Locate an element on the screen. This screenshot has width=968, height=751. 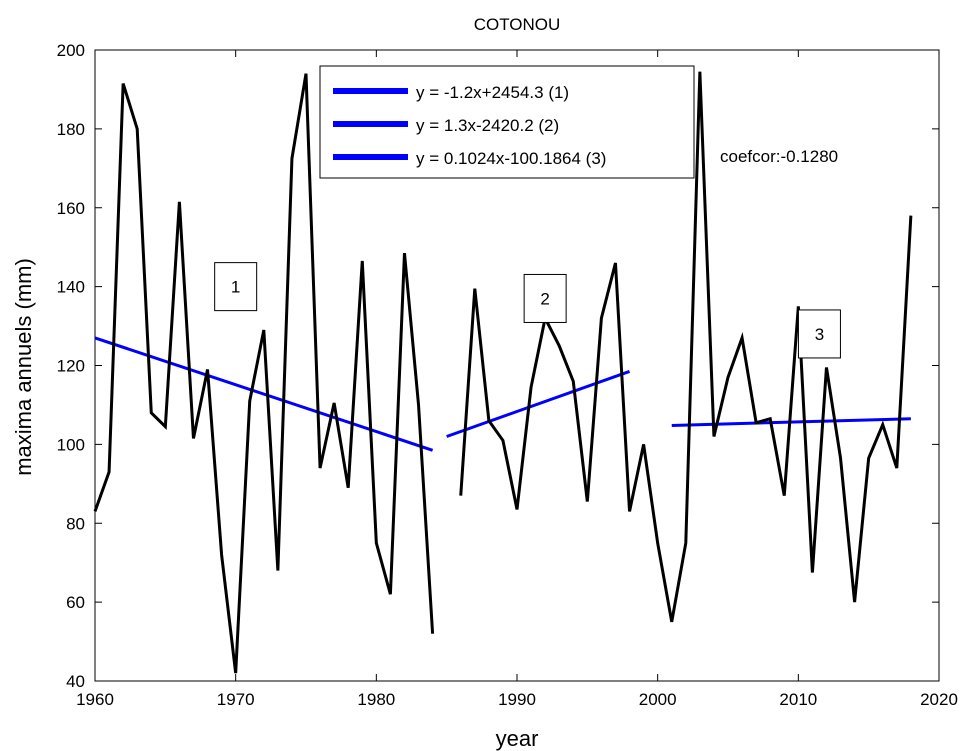
segment-label-3: 3 is located at coordinates (819, 334).